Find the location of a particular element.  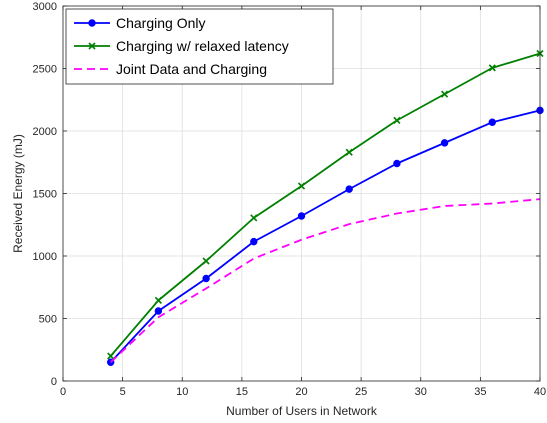

legend-label-charging-only: Charging Only is located at coordinates (161, 23).